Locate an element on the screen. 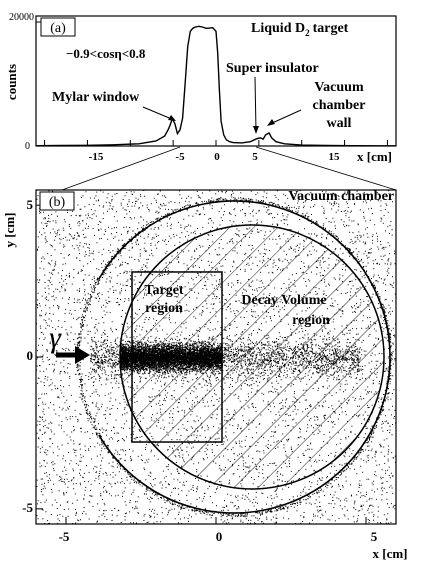 The image size is (436, 564). mylar-arrow is located at coordinates (158, 113).